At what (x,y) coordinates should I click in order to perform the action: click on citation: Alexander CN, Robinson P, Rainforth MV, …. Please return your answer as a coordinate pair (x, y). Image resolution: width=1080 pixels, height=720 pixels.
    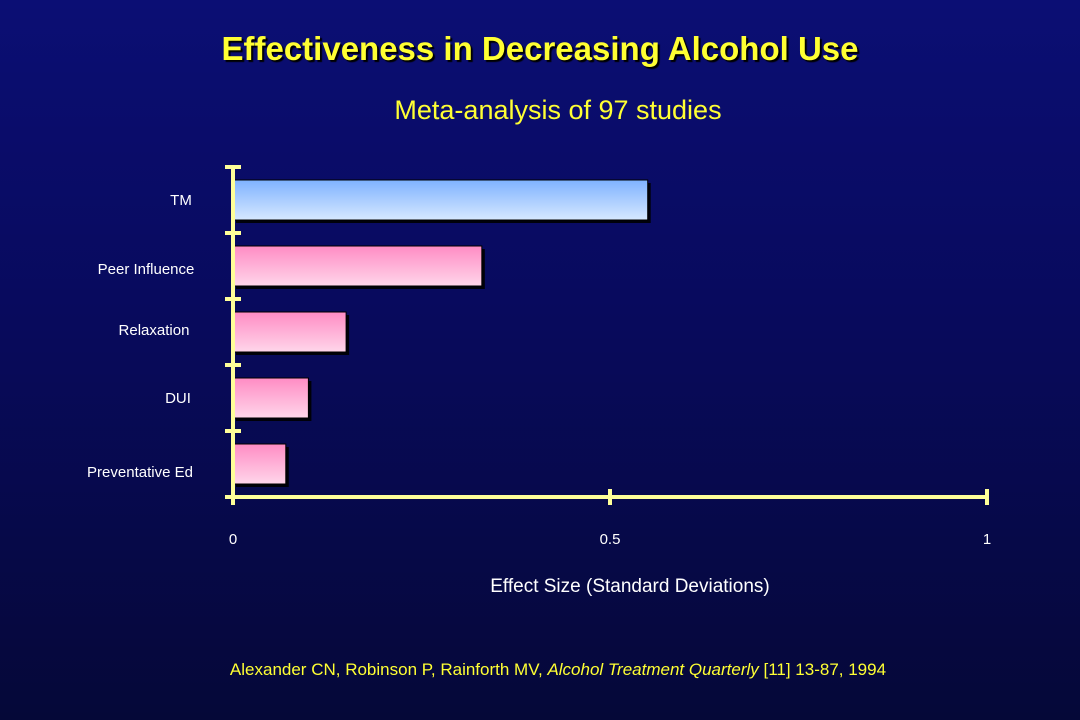
    Looking at the image, I should click on (540, 670).